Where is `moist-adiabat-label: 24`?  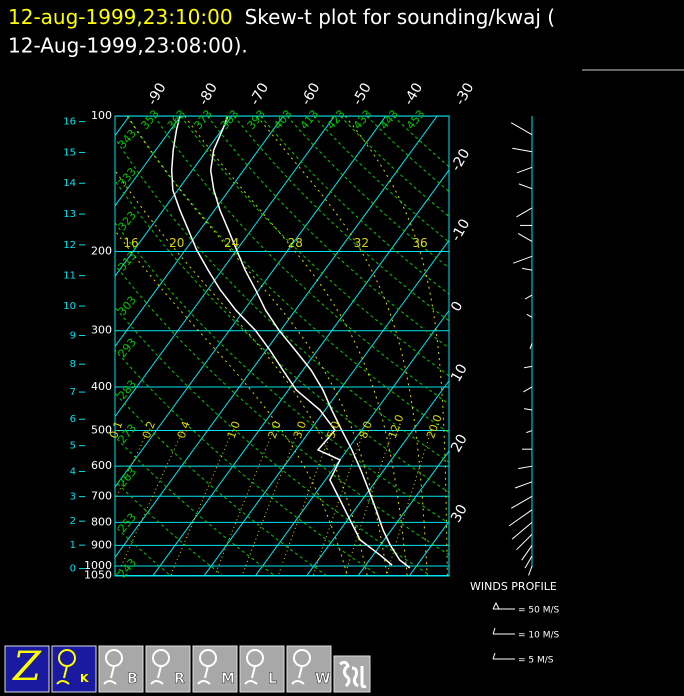
moist-adiabat-label: 24 is located at coordinates (231, 243).